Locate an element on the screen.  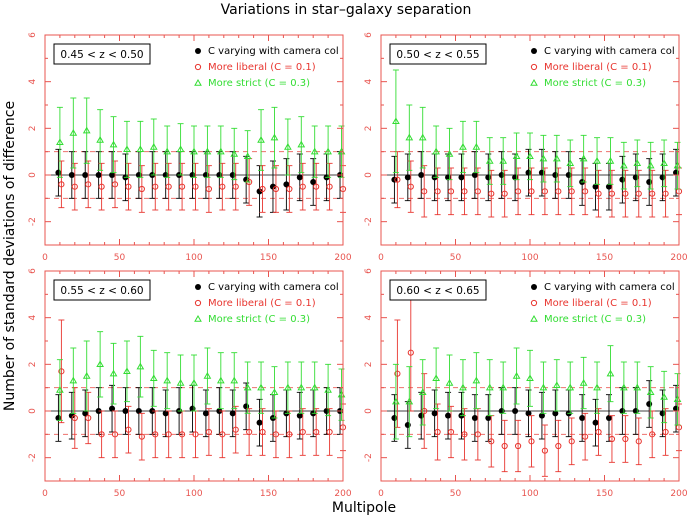
x-axis-label: Multipole is located at coordinates (364, 508).